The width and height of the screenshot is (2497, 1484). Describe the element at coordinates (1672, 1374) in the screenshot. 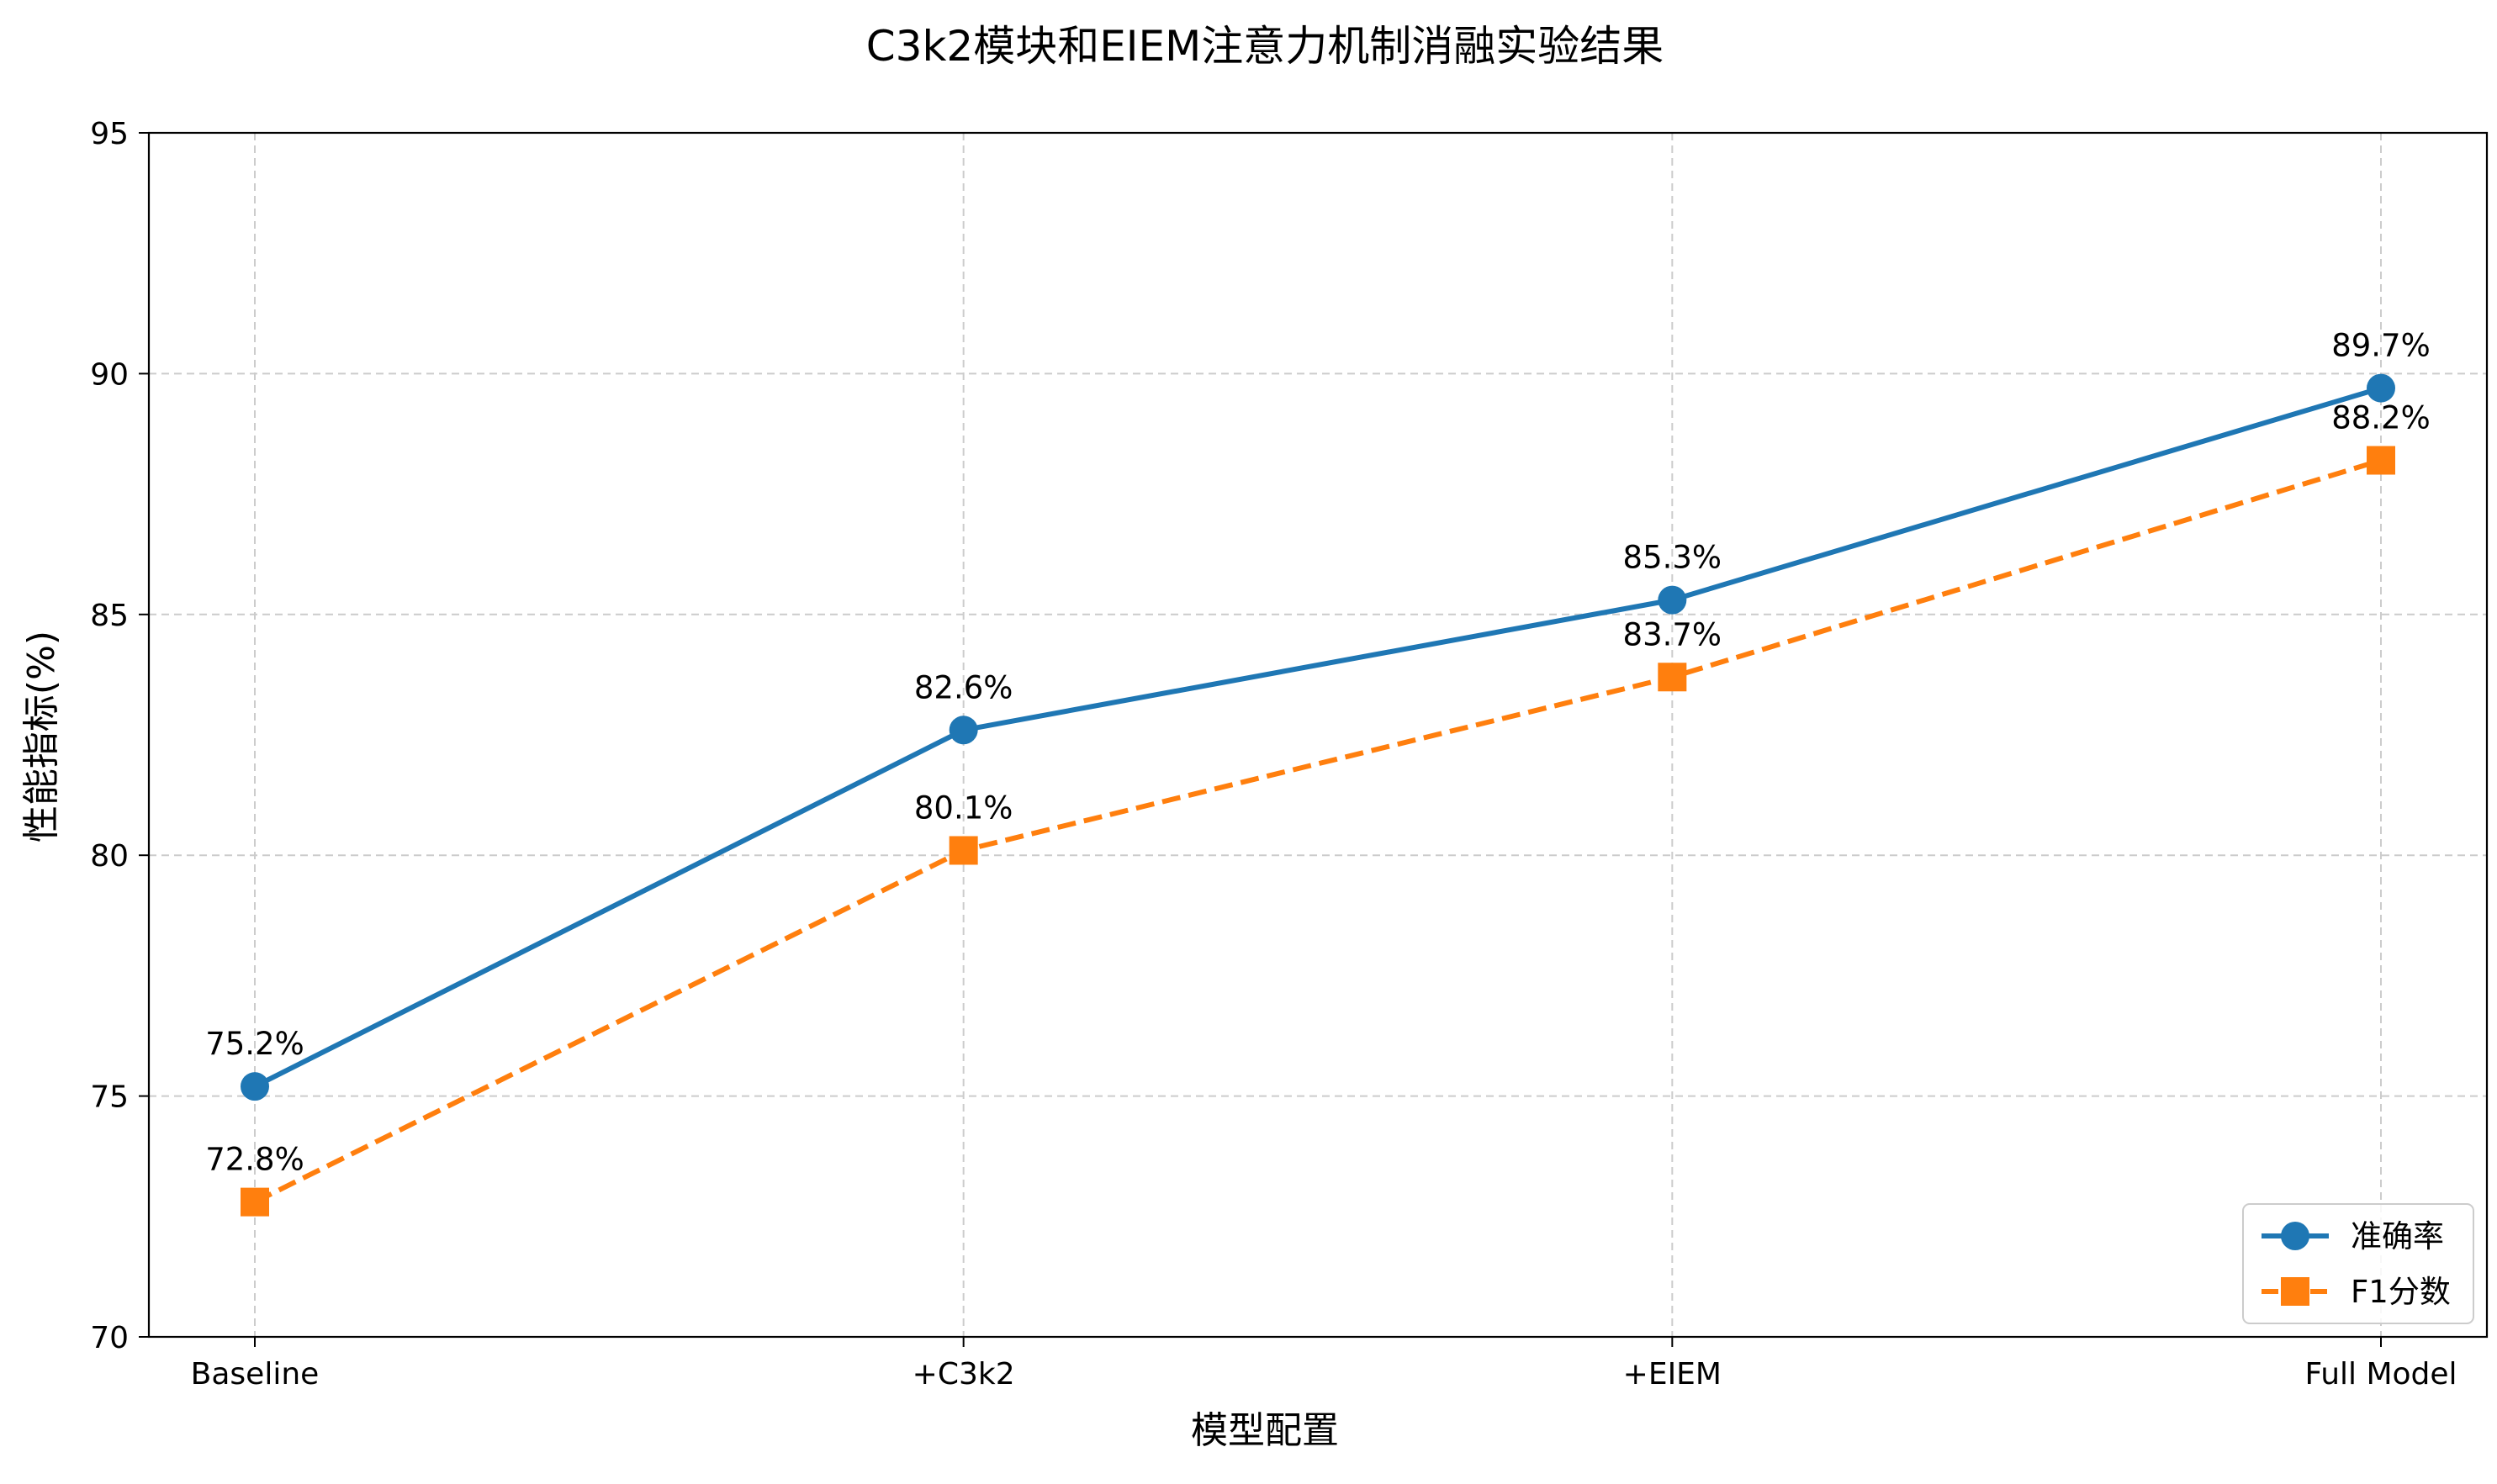

I see `x-tick-label-2: +EIEM` at that location.